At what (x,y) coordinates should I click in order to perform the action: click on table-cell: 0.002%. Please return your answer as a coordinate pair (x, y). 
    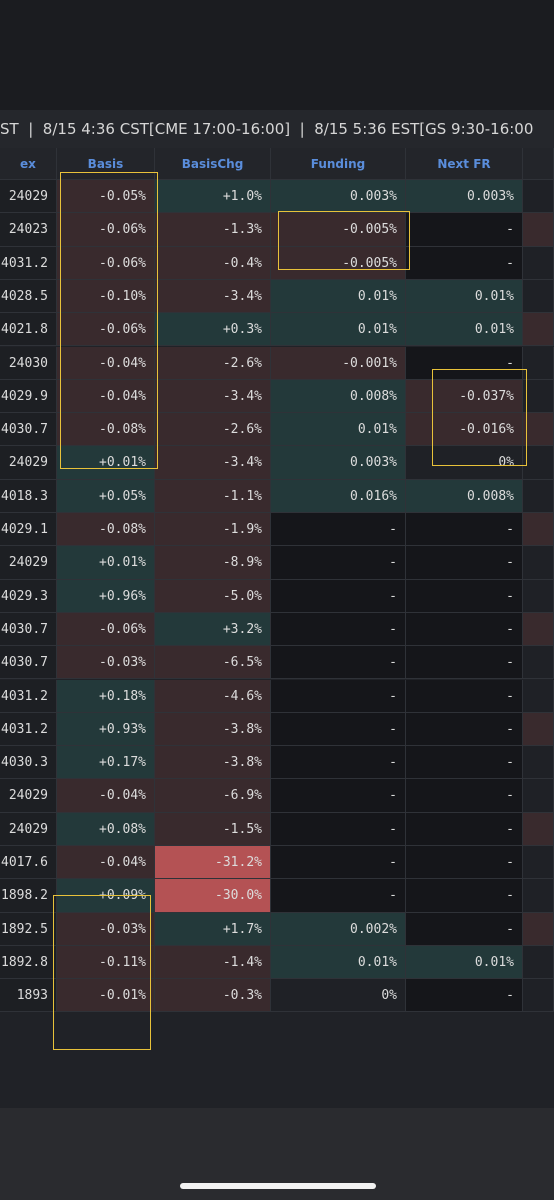
    Looking at the image, I should click on (338, 929).